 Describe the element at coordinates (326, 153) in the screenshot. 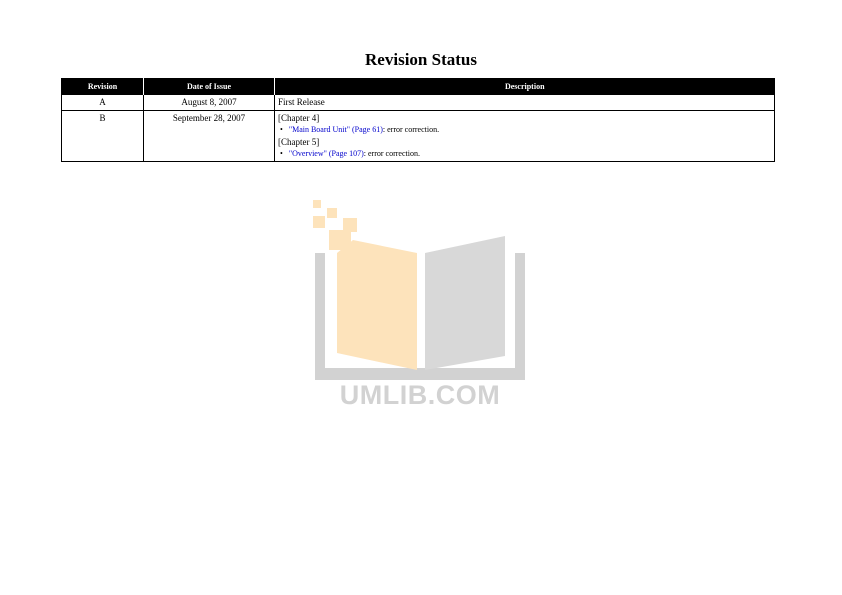

I see `cross-reference-link: "Overview" (Page 107)` at that location.